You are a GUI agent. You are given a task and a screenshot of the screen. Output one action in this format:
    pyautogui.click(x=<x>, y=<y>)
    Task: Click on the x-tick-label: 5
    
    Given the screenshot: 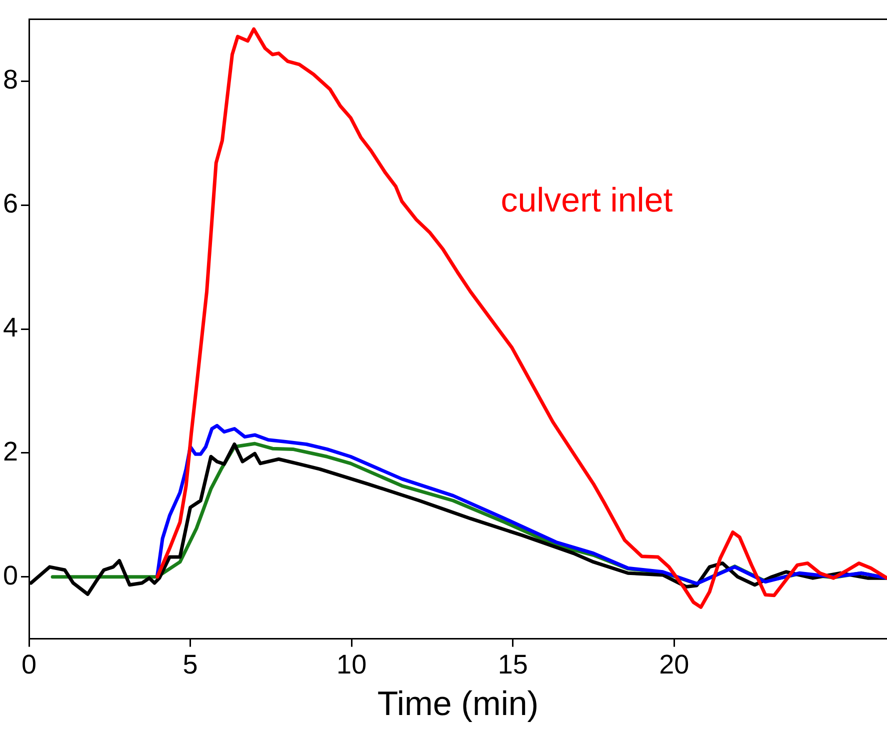 What is the action you would take?
    pyautogui.click(x=190, y=664)
    